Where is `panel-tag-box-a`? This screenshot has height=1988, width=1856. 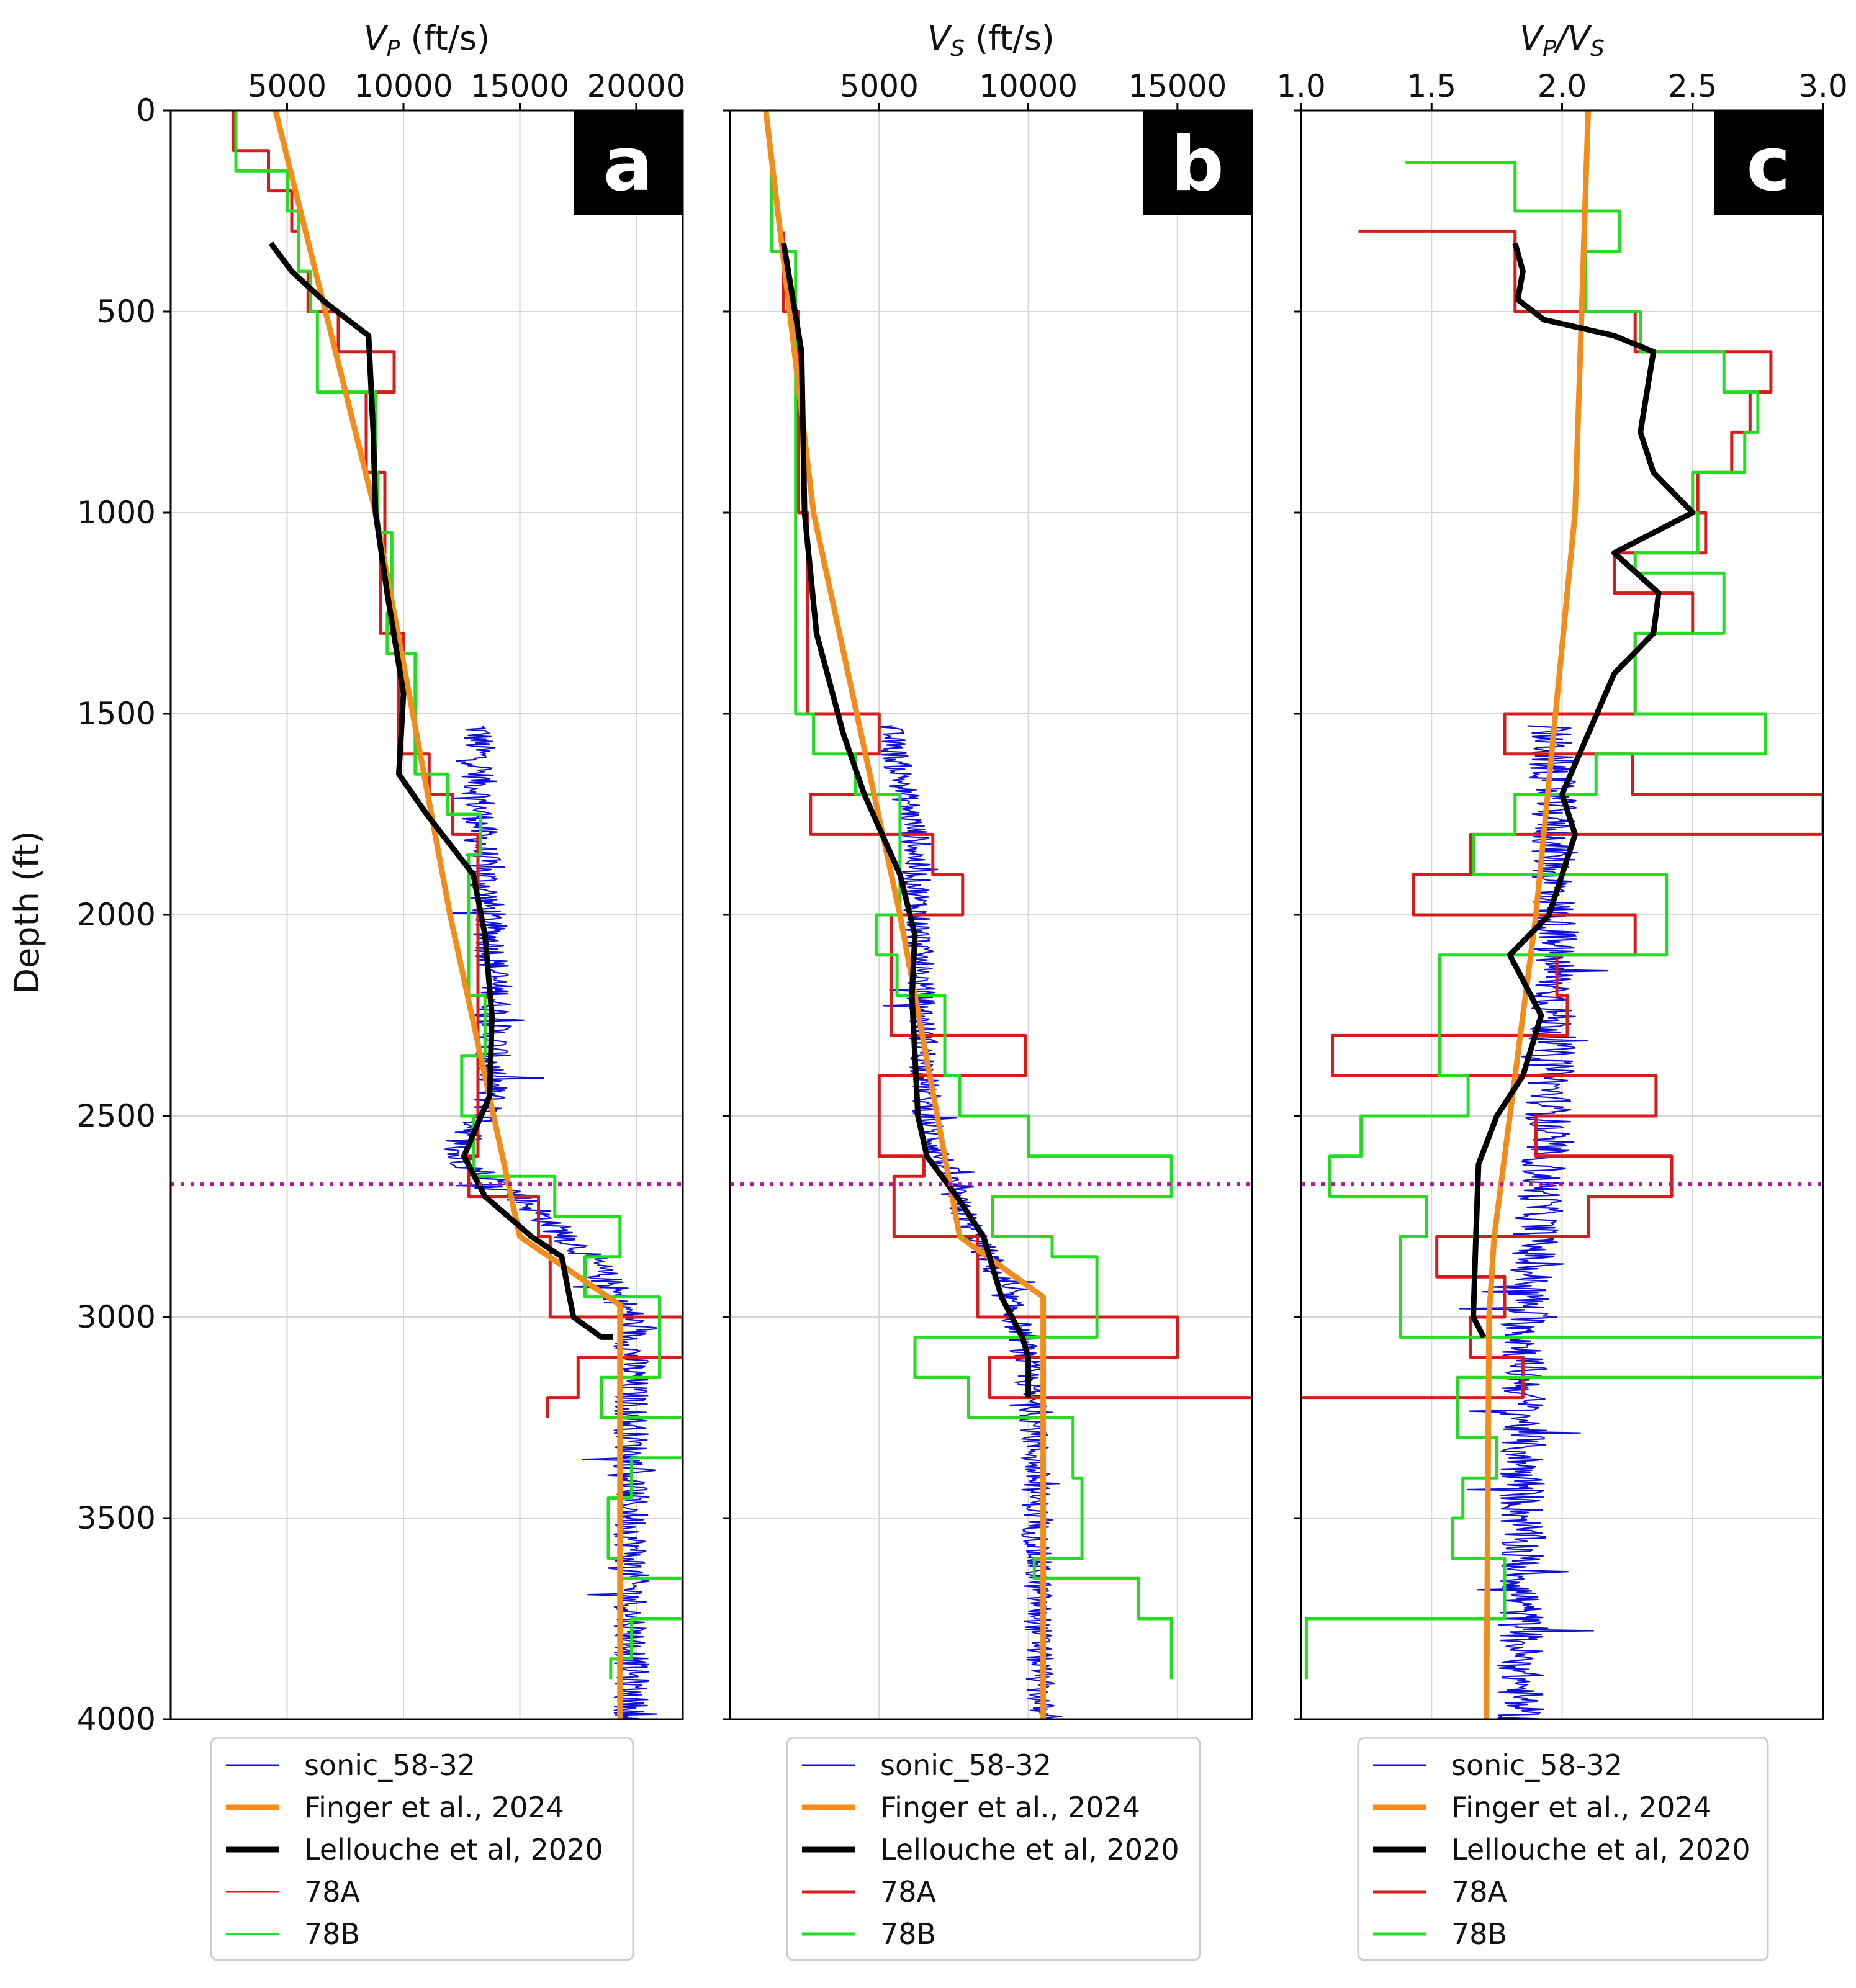 panel-tag-box-a is located at coordinates (628, 162).